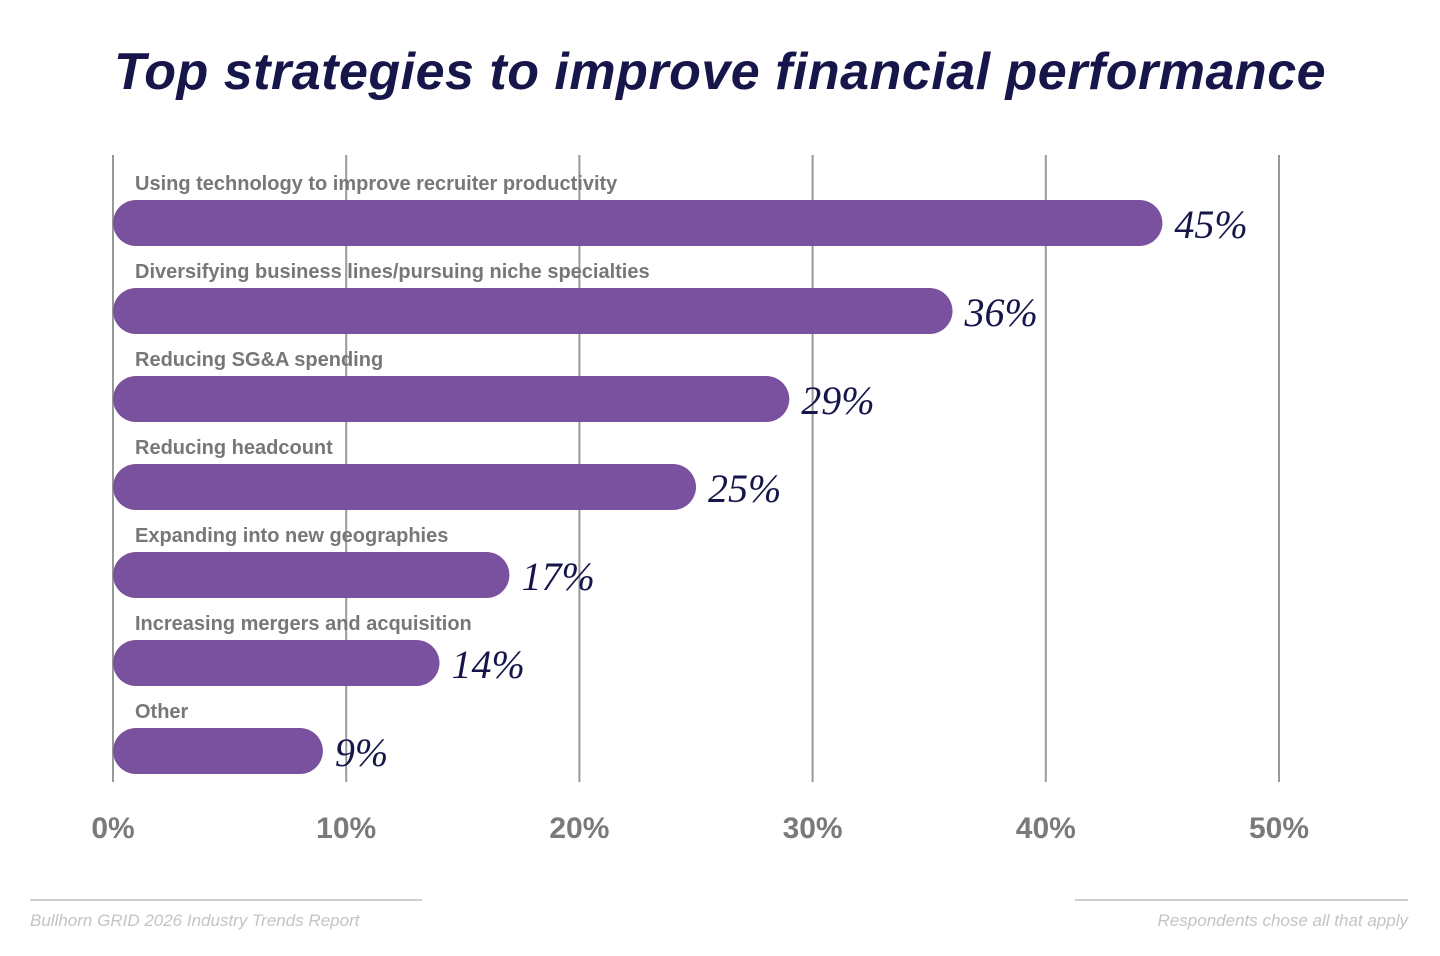  What do you see at coordinates (579, 828) in the screenshot?
I see `x-tick-label: 20%` at bounding box center [579, 828].